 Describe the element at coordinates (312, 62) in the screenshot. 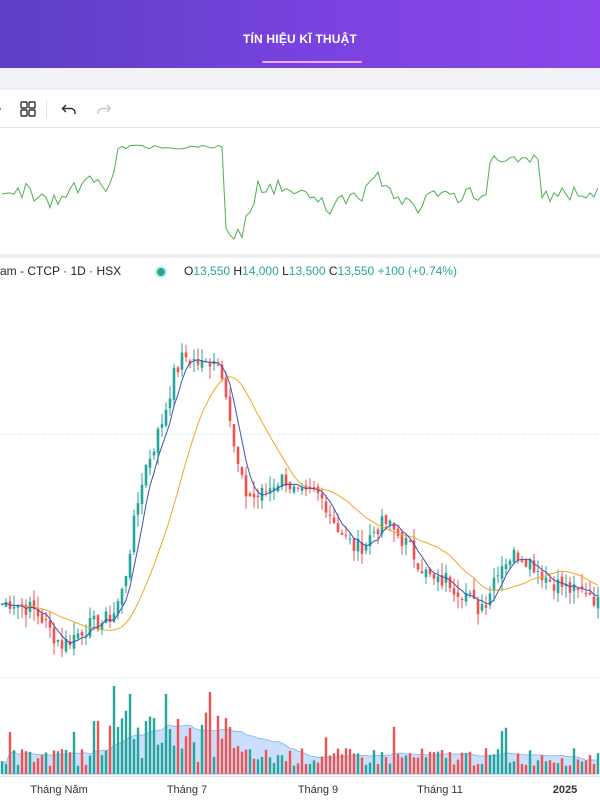

I see `active-tab-indicator` at that location.